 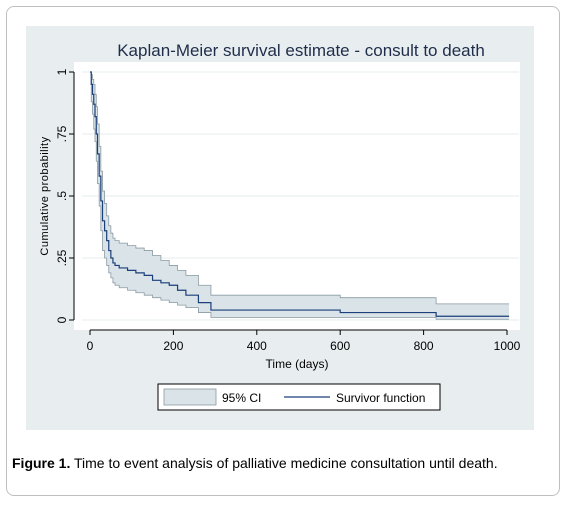 I want to click on y-tick-label: 0, so click(x=62, y=319).